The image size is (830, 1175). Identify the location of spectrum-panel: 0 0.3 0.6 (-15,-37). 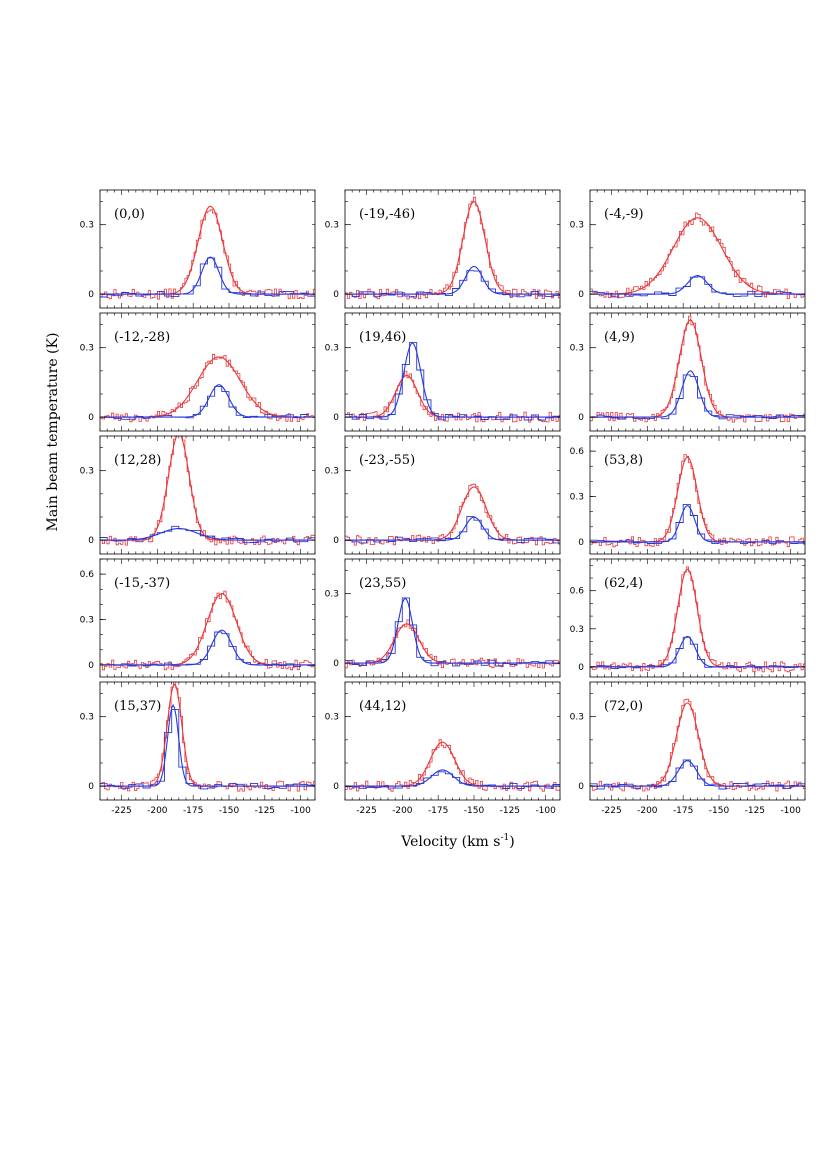
(198, 618).